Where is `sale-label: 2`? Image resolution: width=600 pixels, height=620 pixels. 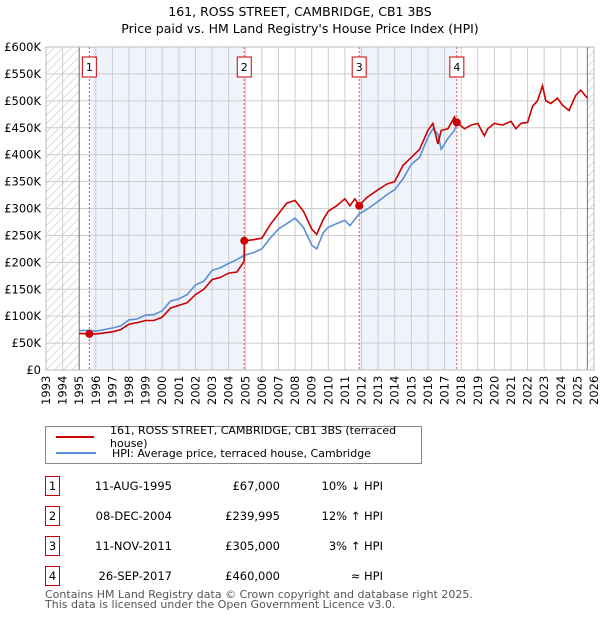 sale-label: 2 is located at coordinates (244, 67).